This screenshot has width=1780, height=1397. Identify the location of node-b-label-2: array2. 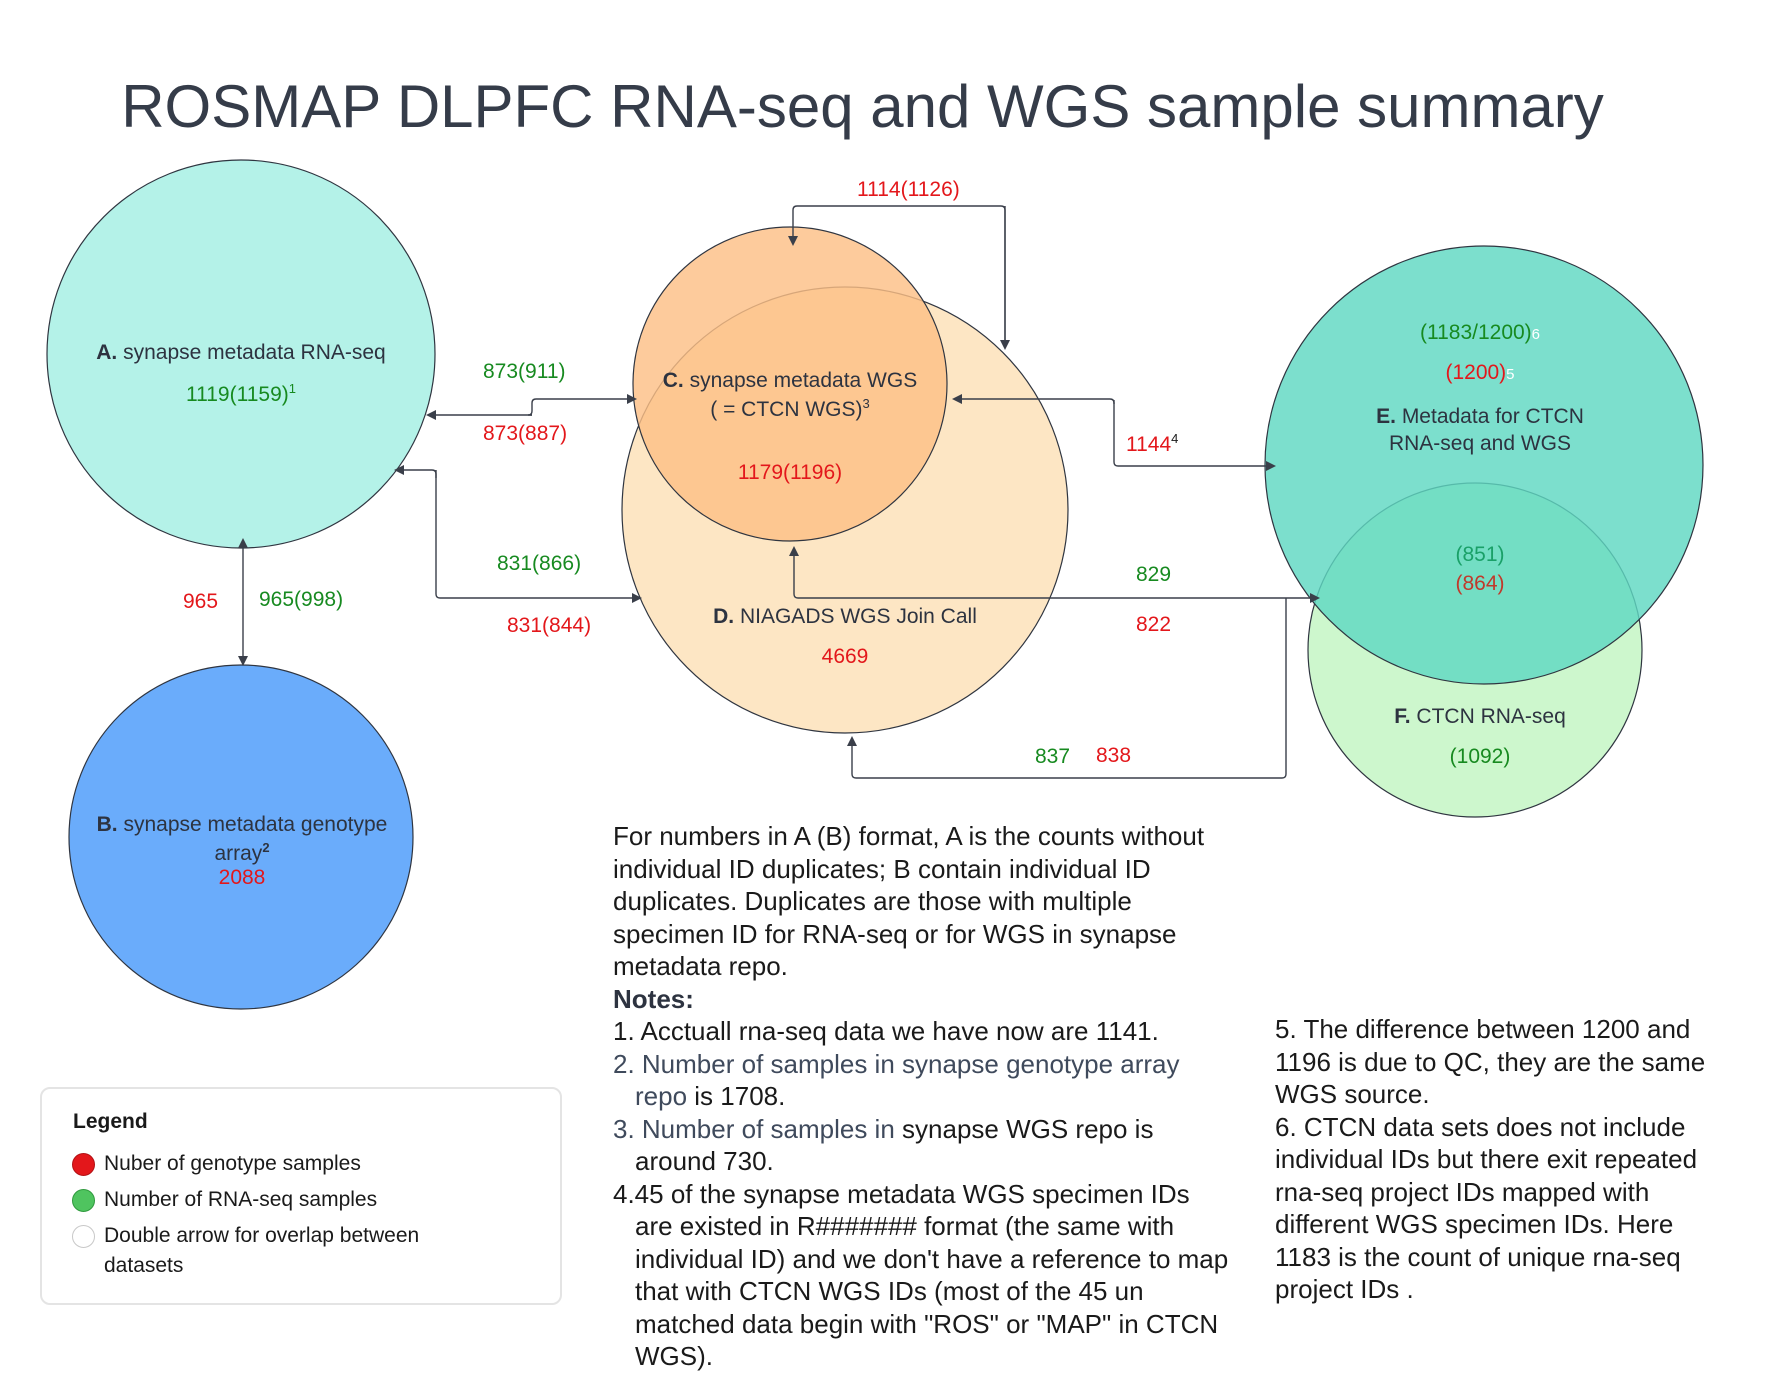
(242, 853).